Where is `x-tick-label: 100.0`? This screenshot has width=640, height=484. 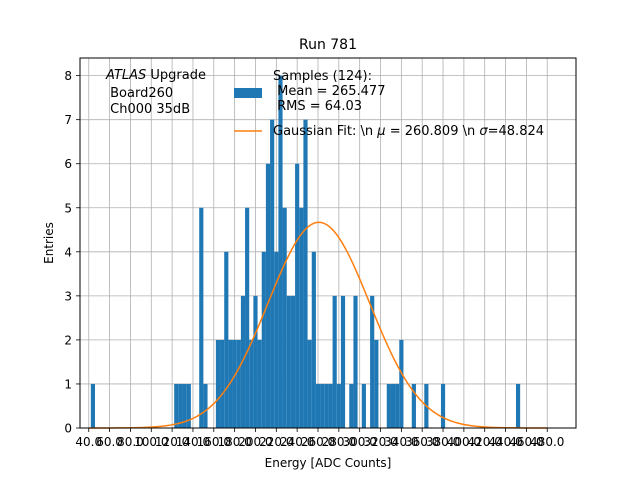 x-tick-label: 100.0 is located at coordinates (151, 442).